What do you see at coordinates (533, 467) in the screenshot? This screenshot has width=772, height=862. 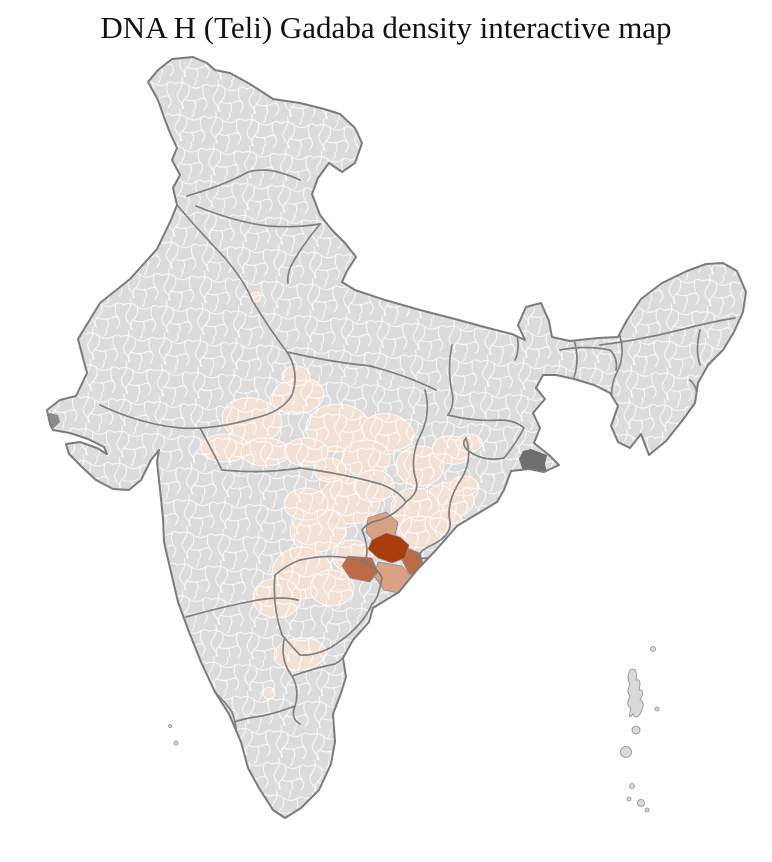 I see `delta-cluster` at bounding box center [533, 467].